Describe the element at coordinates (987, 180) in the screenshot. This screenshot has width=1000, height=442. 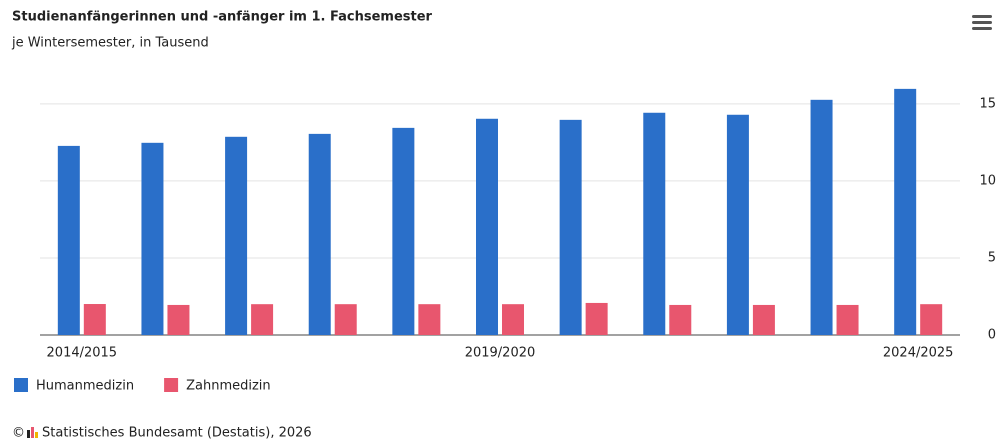
I see `y-tick-label: 10` at that location.